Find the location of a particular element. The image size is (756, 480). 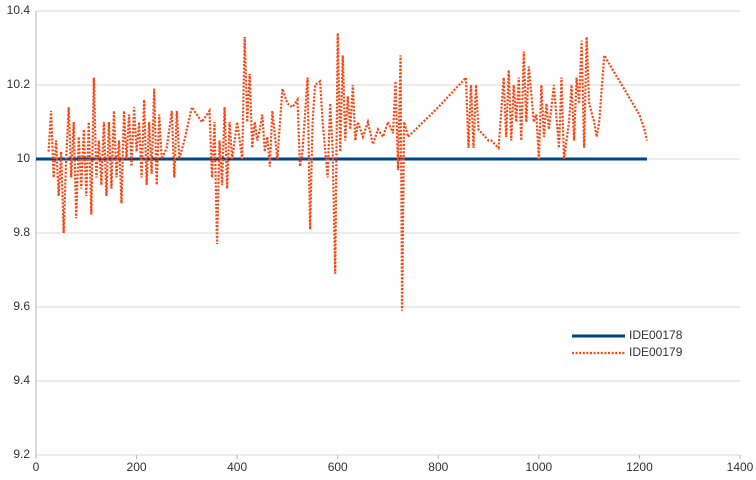

x-tick-label: 1000 is located at coordinates (539, 467).